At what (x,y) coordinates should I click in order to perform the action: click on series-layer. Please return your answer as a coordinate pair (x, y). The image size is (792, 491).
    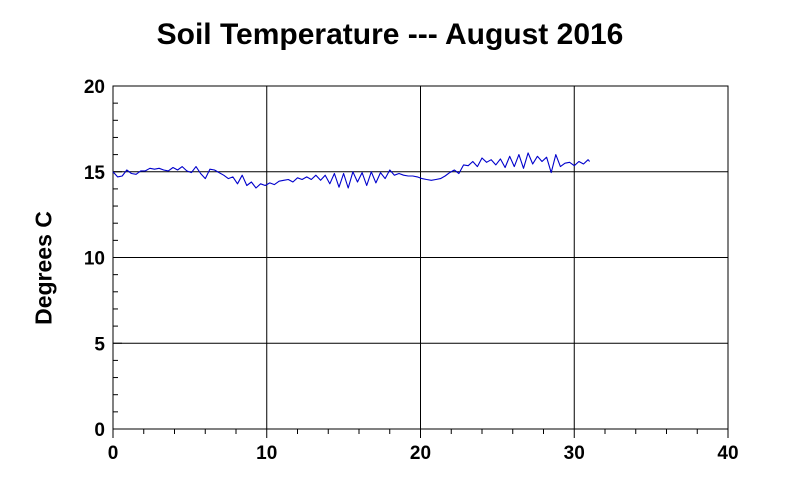
    Looking at the image, I should click on (351, 170).